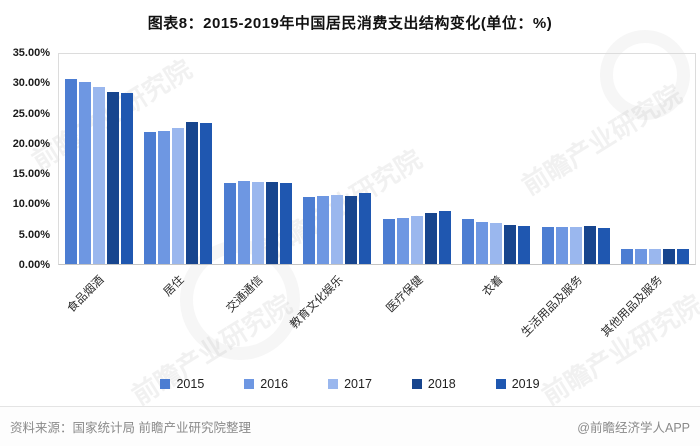 This screenshot has width=700, height=446. Describe the element at coordinates (350, 426) in the screenshot. I see `footer: 资料来源：国家统计局 前瞻产业研究院整理 @前瞻经济学人APP` at that location.